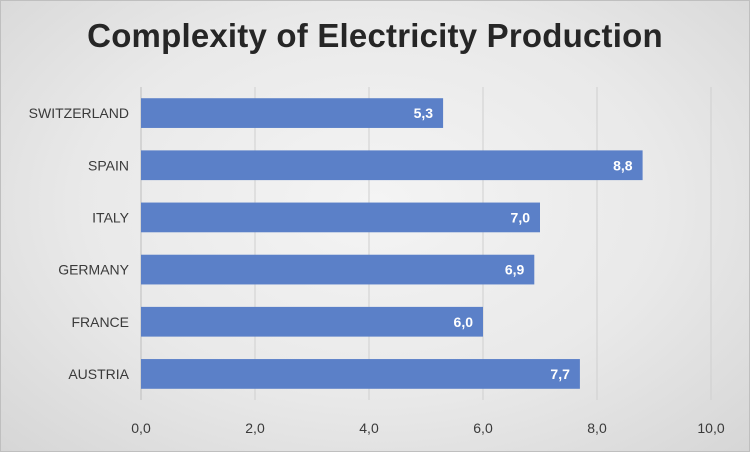 The width and height of the screenshot is (750, 453). Describe the element at coordinates (560, 374) in the screenshot. I see `data-label-5: 7,7` at that location.